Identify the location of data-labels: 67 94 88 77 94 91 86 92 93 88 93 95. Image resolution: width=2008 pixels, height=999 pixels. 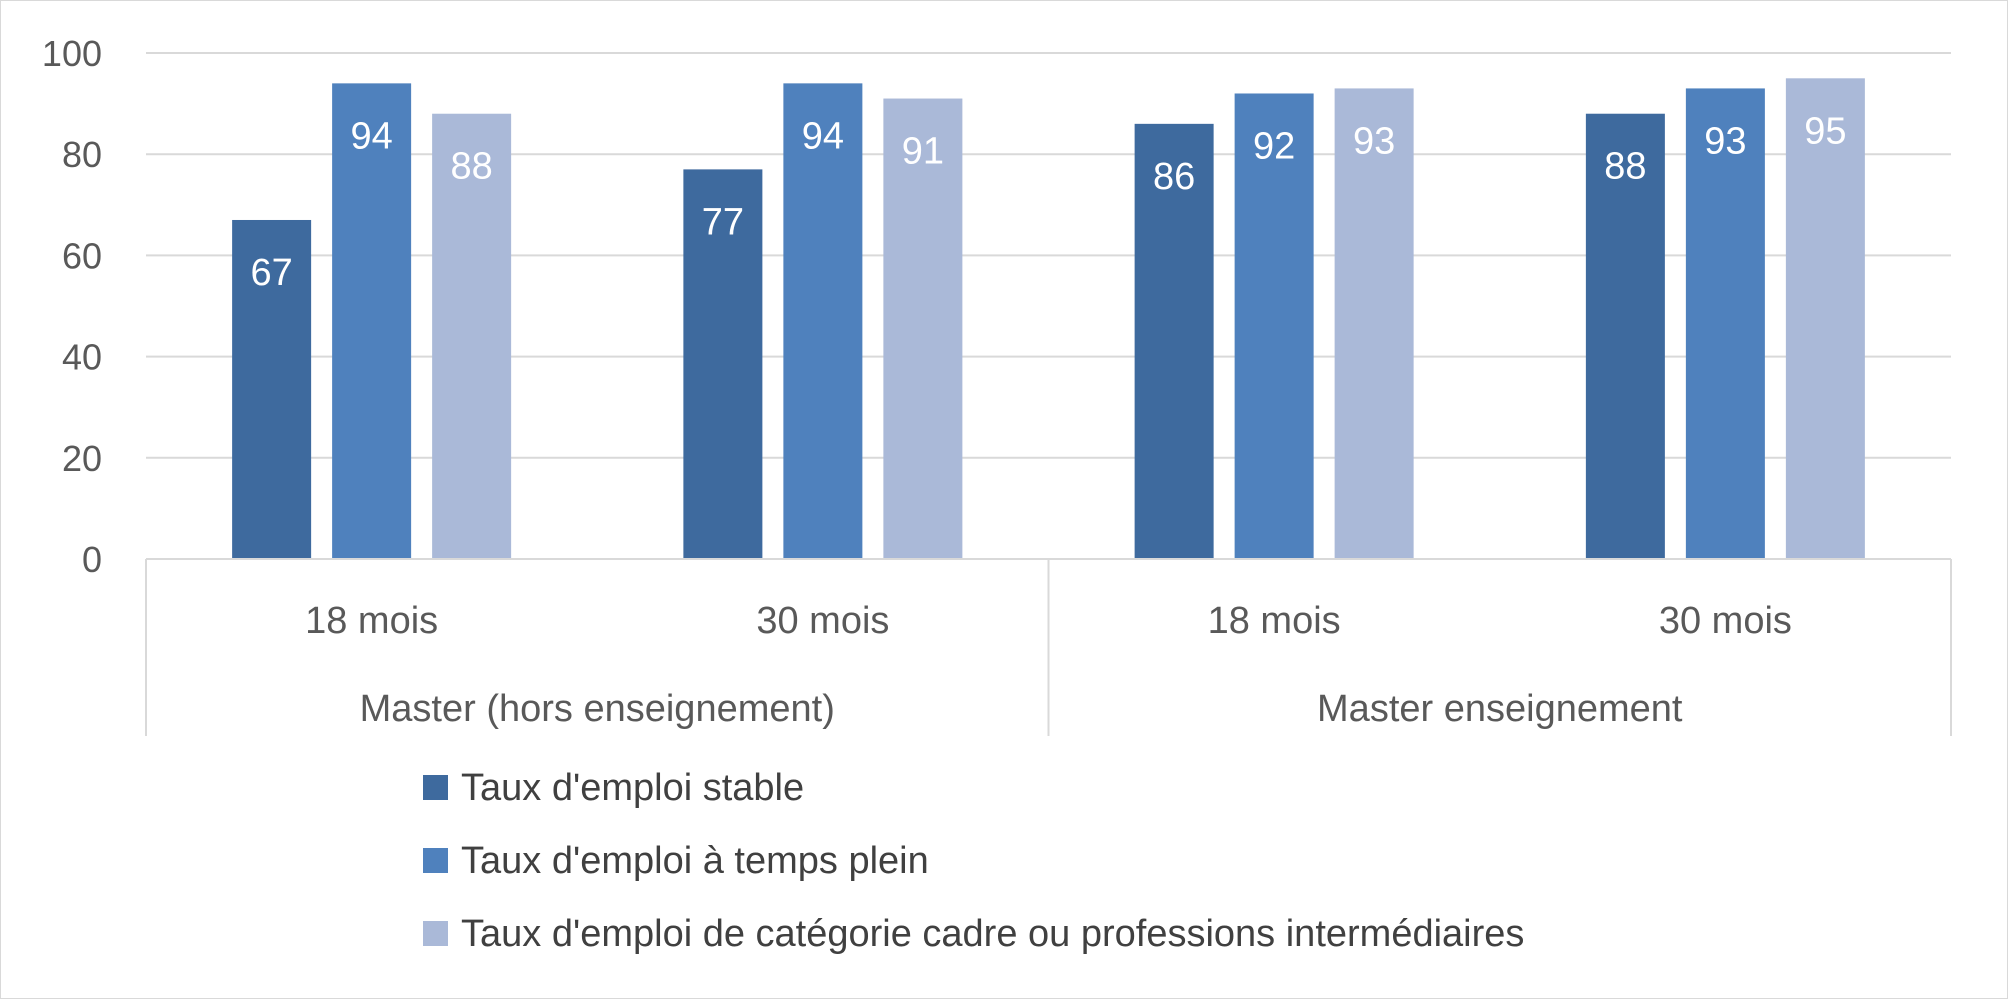
(1048, 202).